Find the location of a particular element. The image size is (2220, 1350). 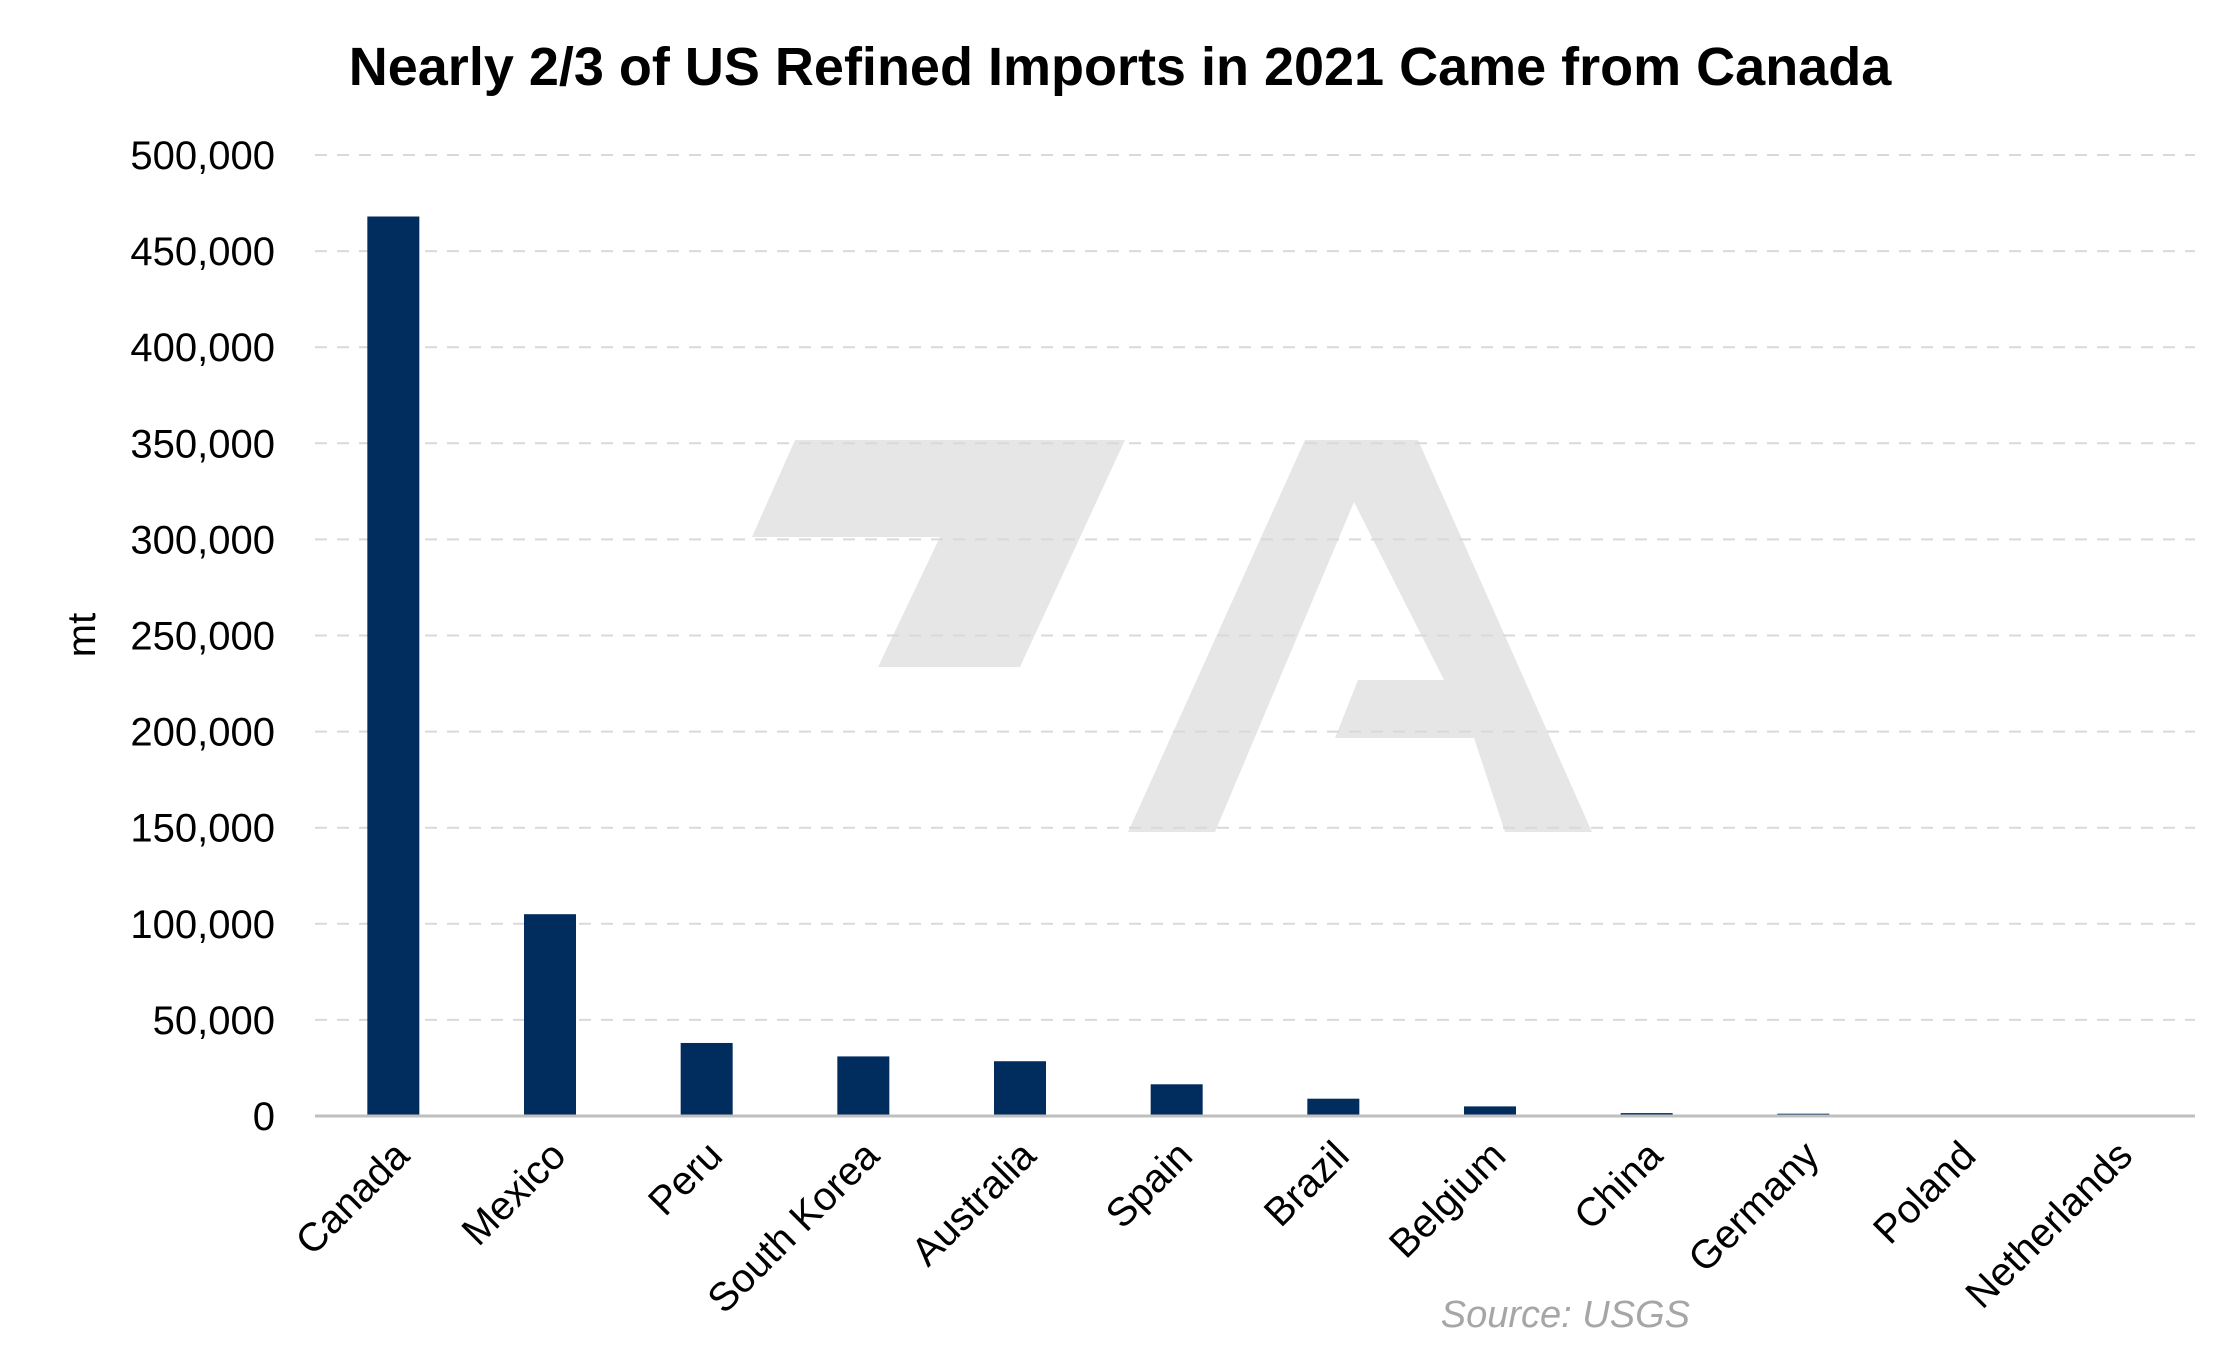

x-tick-label: China is located at coordinates (1619, 1186).